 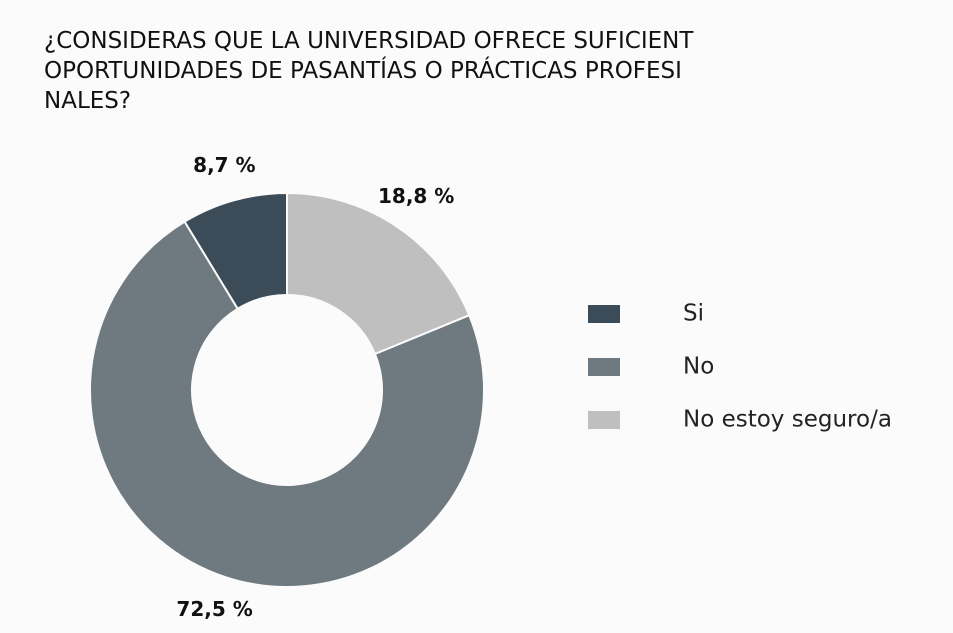 What do you see at coordinates (787, 420) in the screenshot?
I see `legend-label: No estoy seguro/a` at bounding box center [787, 420].